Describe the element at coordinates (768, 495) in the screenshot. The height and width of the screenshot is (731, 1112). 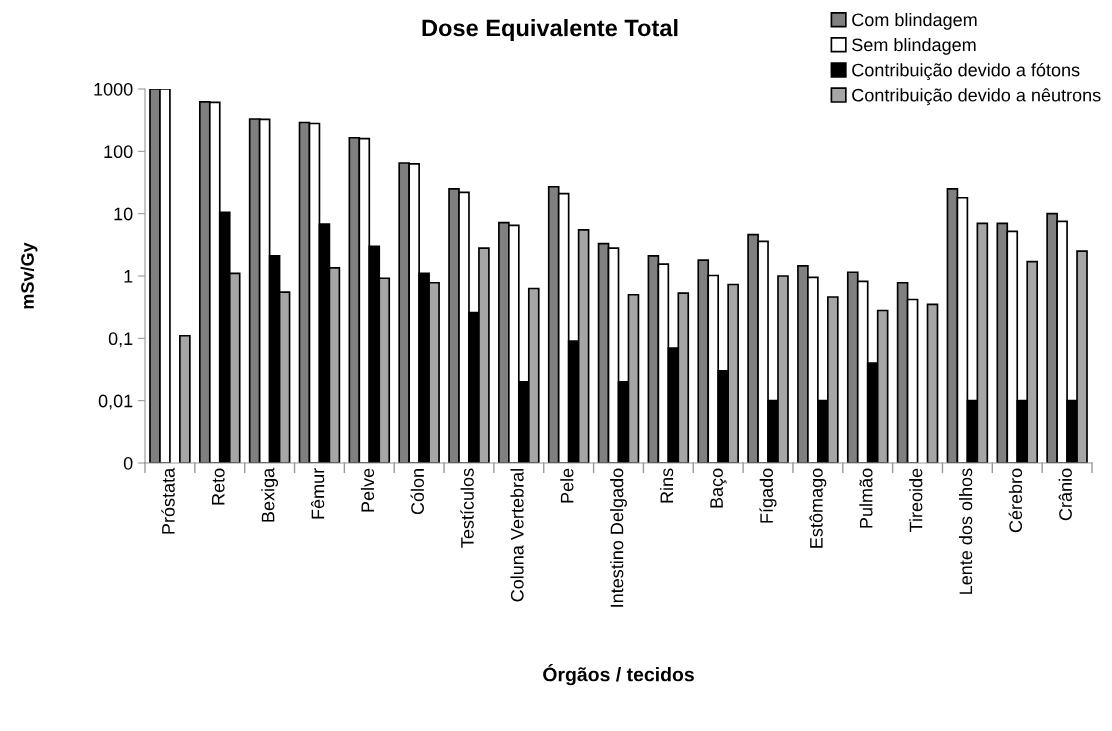
I see `x-tick-label: Fígado` at that location.